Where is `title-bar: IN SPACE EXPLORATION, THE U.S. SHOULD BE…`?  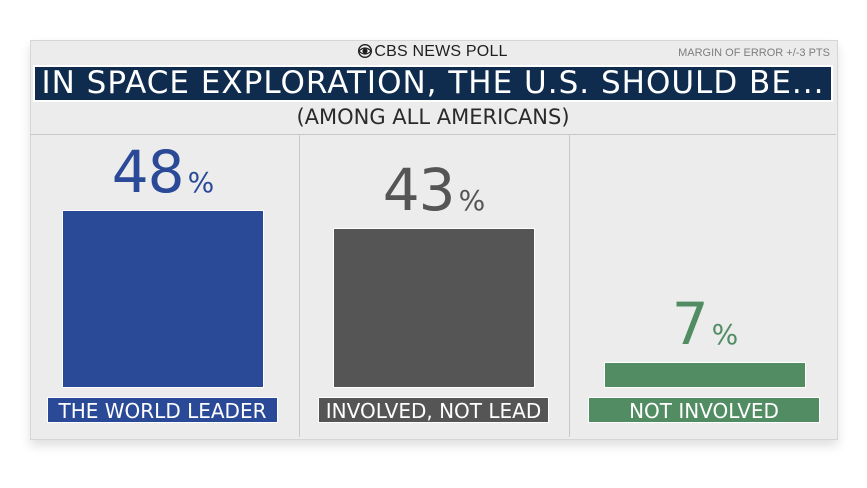
title-bar: IN SPACE EXPLORATION, THE U.S. SHOULD BE… is located at coordinates (433, 83).